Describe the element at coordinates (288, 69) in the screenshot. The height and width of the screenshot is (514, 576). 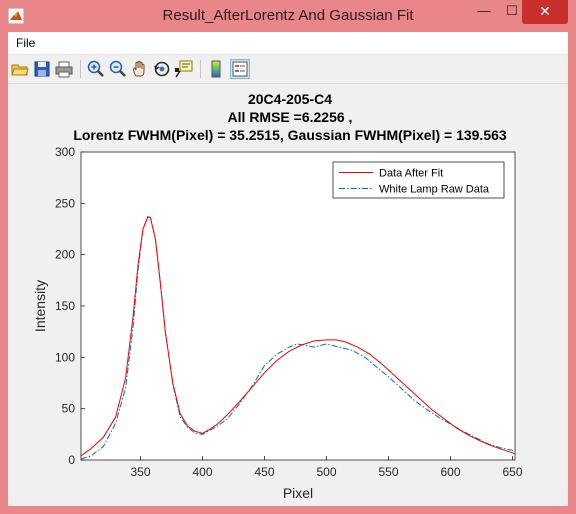
I see `figure-toolbar` at that location.